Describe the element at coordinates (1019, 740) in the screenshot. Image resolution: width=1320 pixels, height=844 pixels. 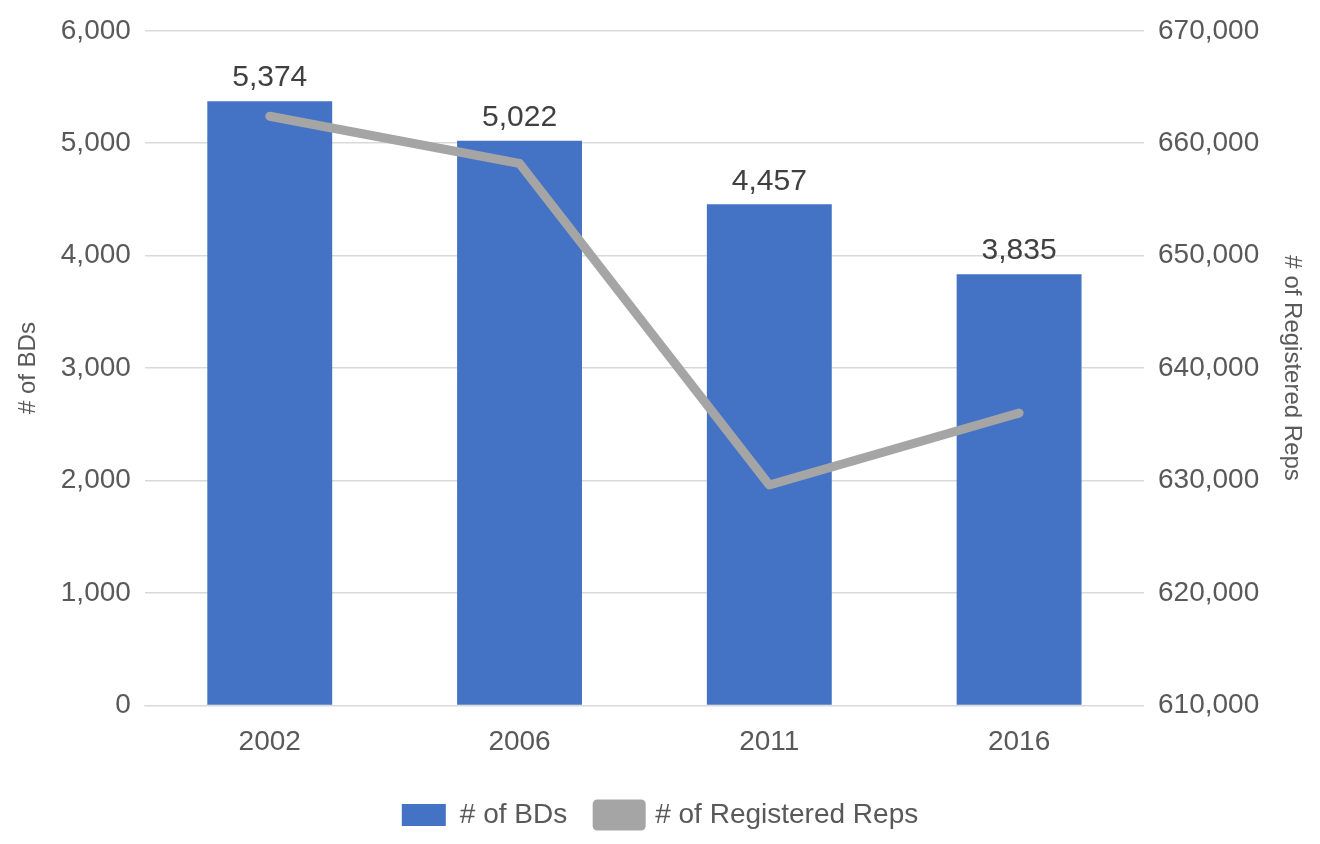
I see `x-tick-label: 2016` at that location.